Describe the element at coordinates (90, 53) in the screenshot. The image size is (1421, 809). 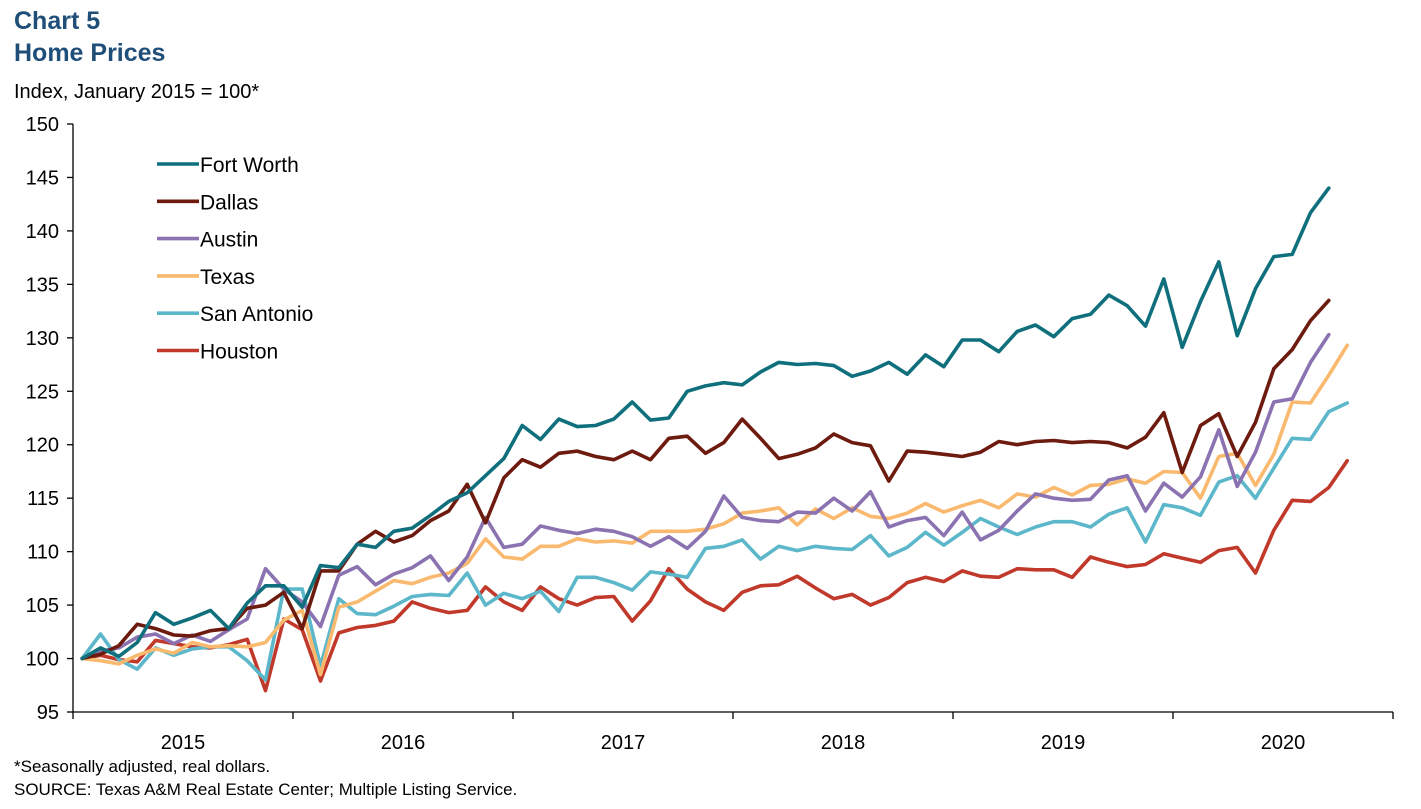
I see `chart-subtitle: Home Prices` at that location.